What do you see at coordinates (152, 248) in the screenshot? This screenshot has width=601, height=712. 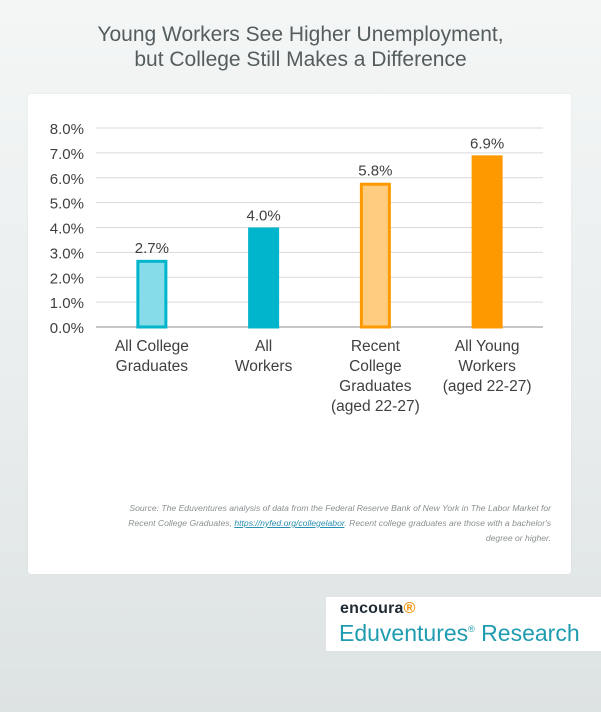 I see `bar-value-label: 2.7%` at bounding box center [152, 248].